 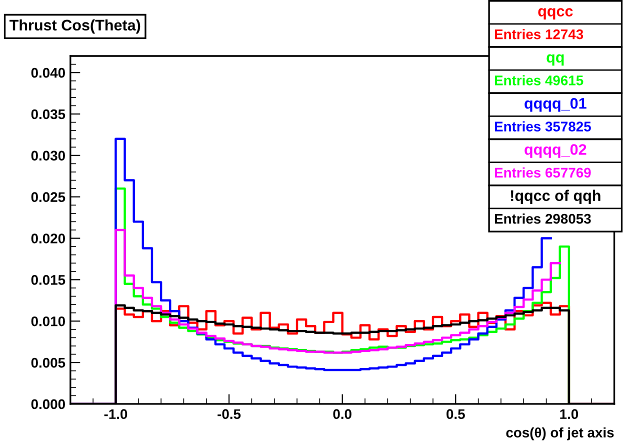 What do you see at coordinates (560, 433) in the screenshot?
I see `x-axis-title: cos(θ) of jet axis` at bounding box center [560, 433].